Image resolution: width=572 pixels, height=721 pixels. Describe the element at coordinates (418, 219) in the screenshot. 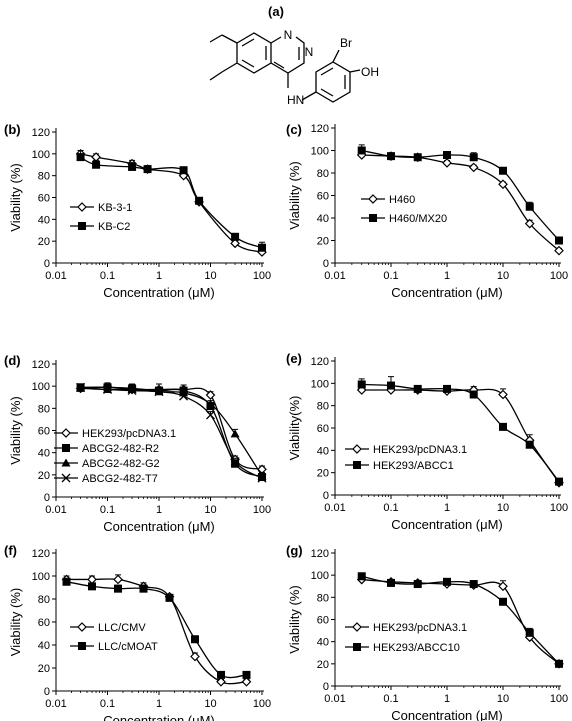

I see `legend-label: H460/MX20` at that location.